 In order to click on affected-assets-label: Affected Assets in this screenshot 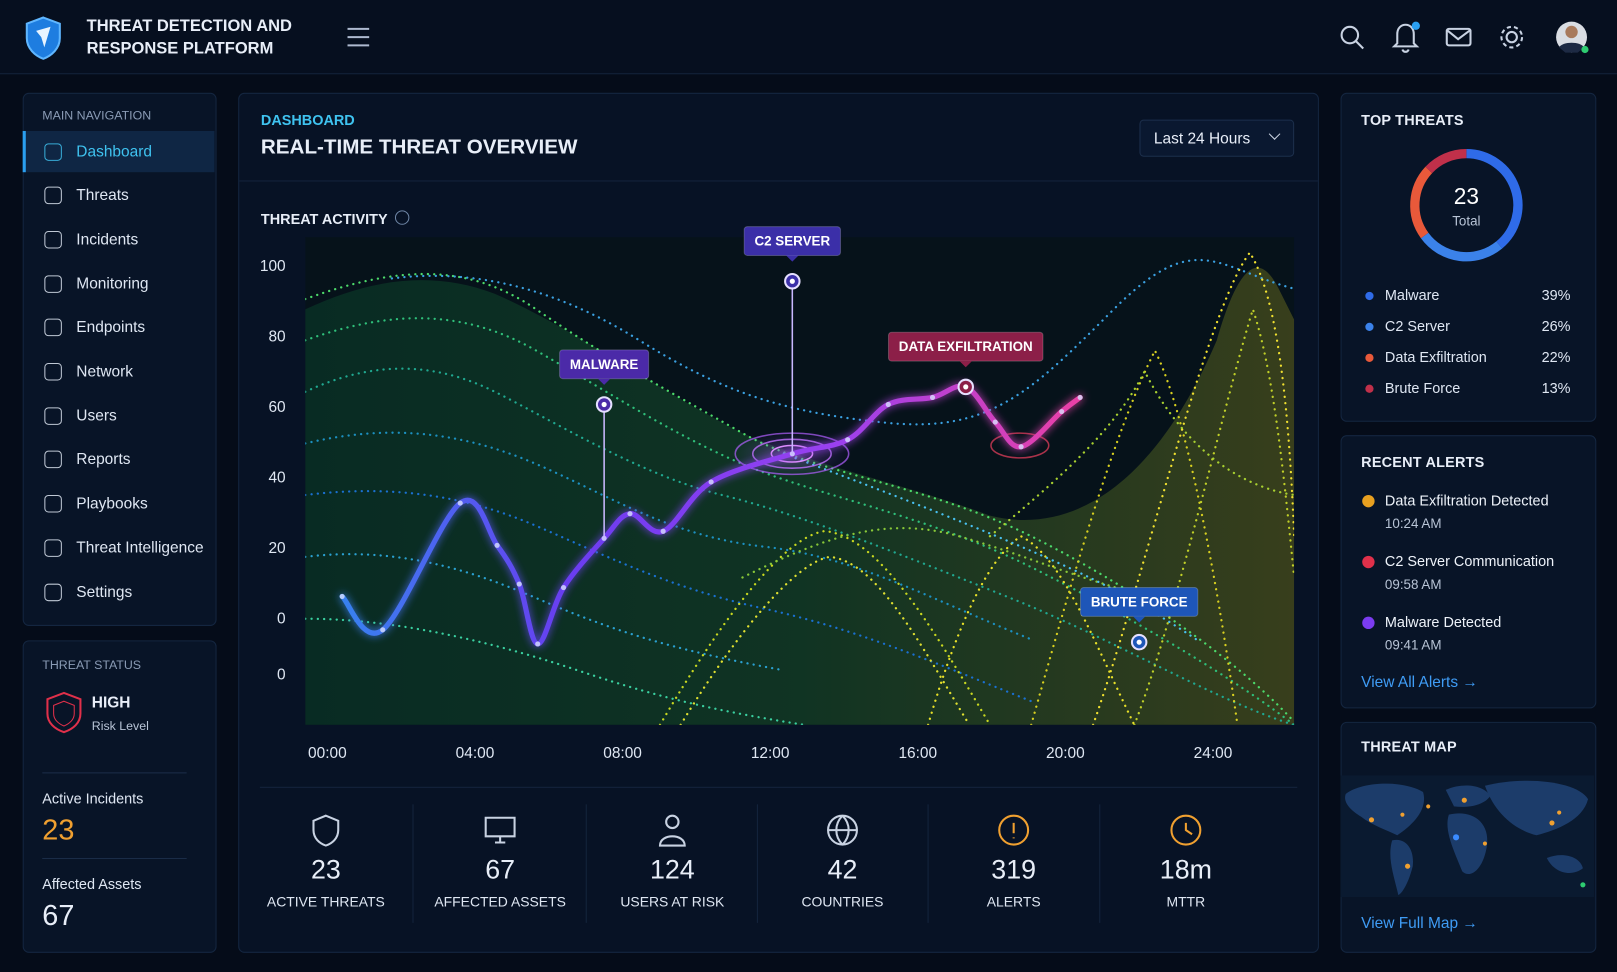, I will do `click(92, 883)`.